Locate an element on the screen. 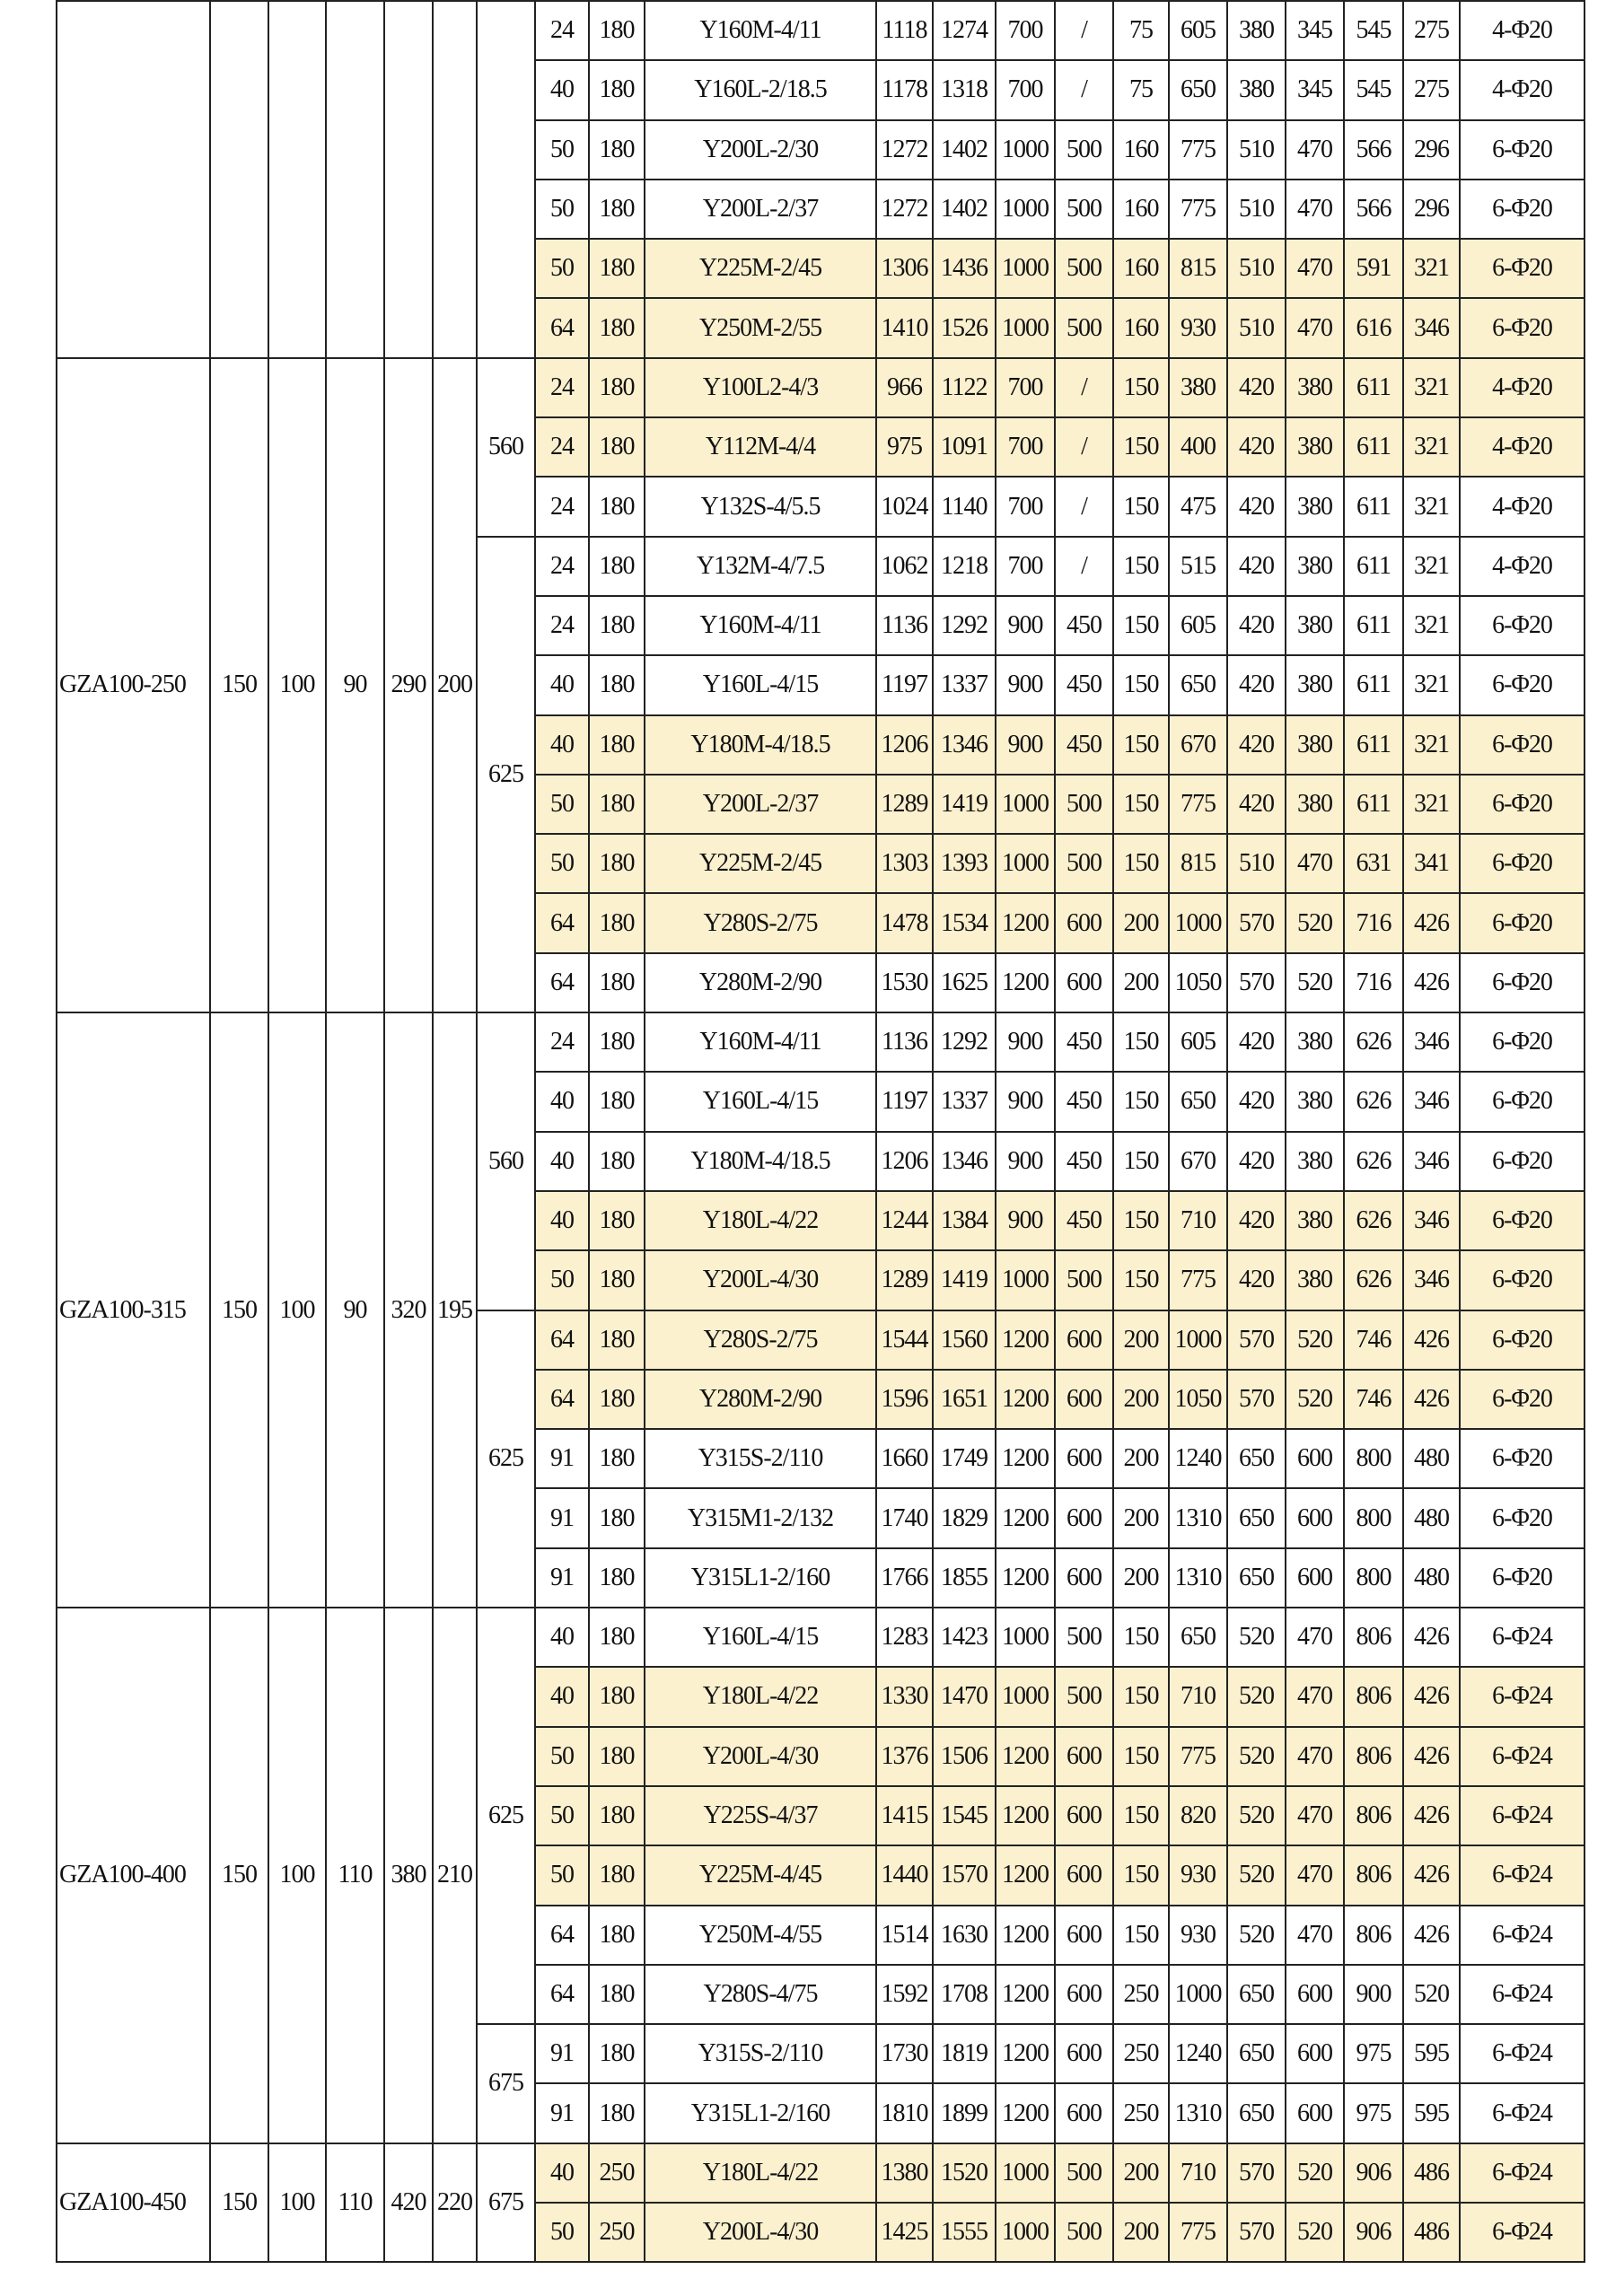  dim-cell: 1346 is located at coordinates (964, 1161).